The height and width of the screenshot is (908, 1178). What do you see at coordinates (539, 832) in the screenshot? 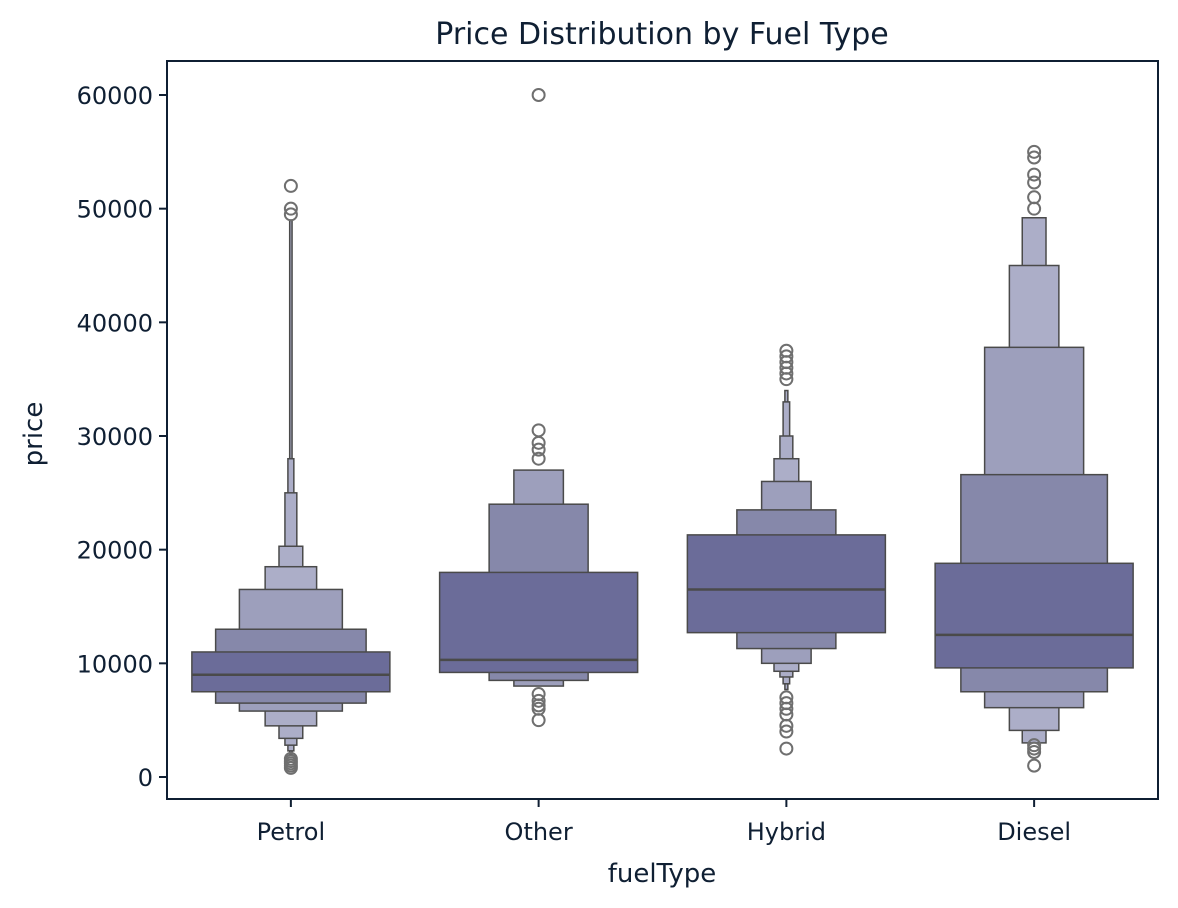
I see `x-tick-label: Other` at bounding box center [539, 832].